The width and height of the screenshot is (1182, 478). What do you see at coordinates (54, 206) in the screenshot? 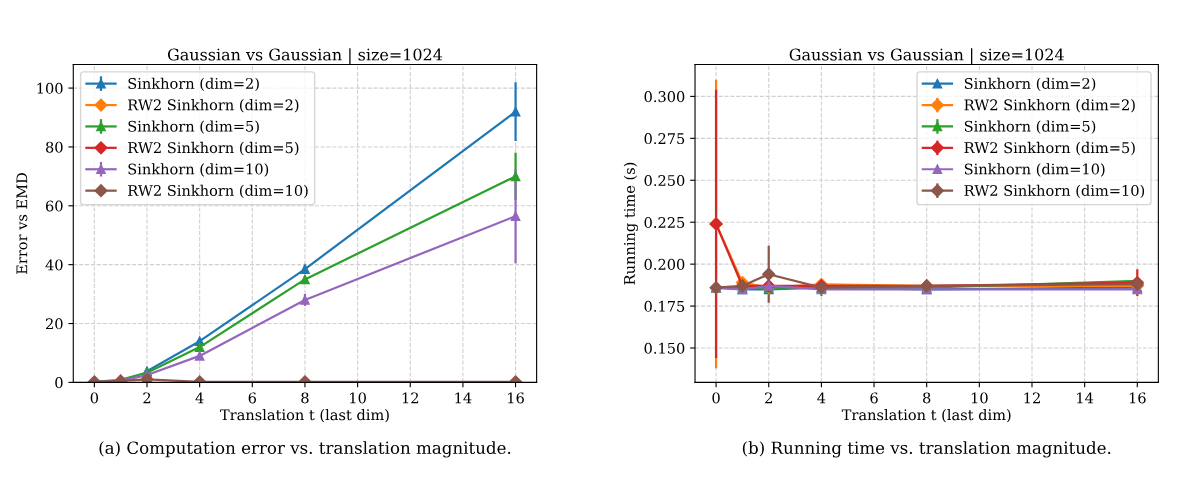
I see `y-tick-label: 60` at bounding box center [54, 206].